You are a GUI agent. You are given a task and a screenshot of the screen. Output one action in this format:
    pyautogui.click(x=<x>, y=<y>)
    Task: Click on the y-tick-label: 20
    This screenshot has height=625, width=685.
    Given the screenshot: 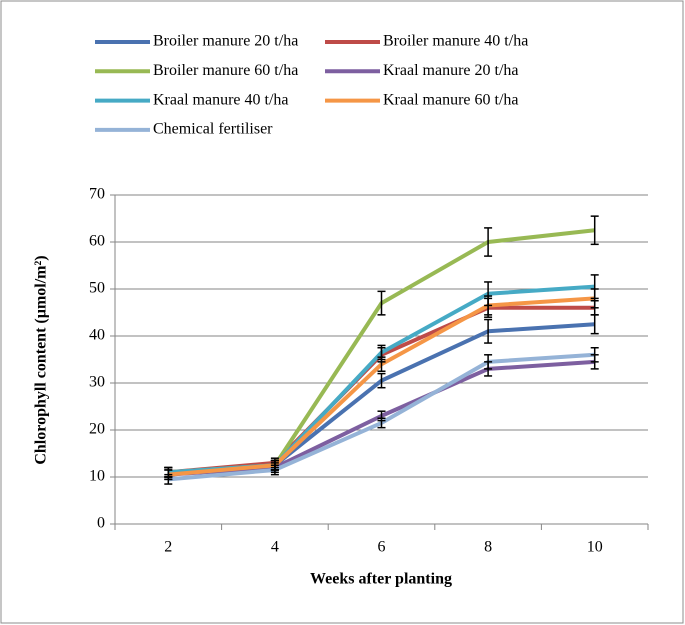 What is the action you would take?
    pyautogui.click(x=97, y=429)
    